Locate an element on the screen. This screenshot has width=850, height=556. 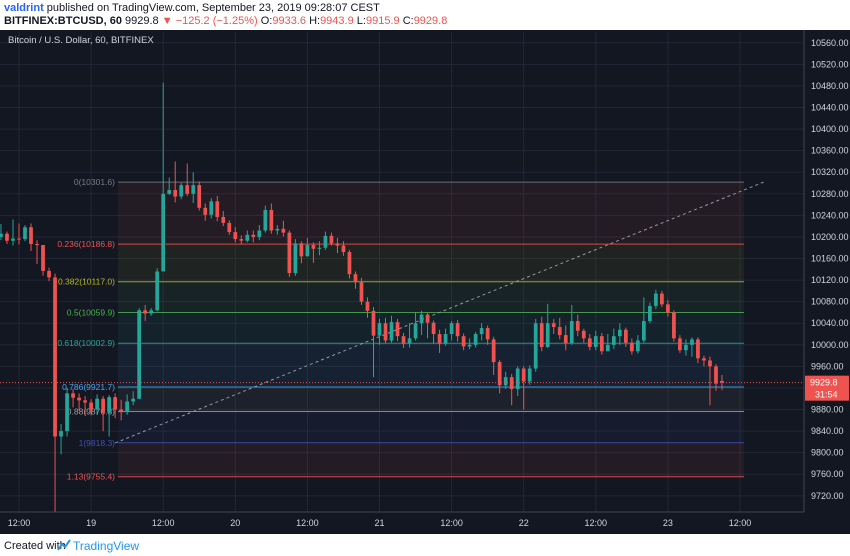
open-value: 9933.6 is located at coordinates (289, 21).